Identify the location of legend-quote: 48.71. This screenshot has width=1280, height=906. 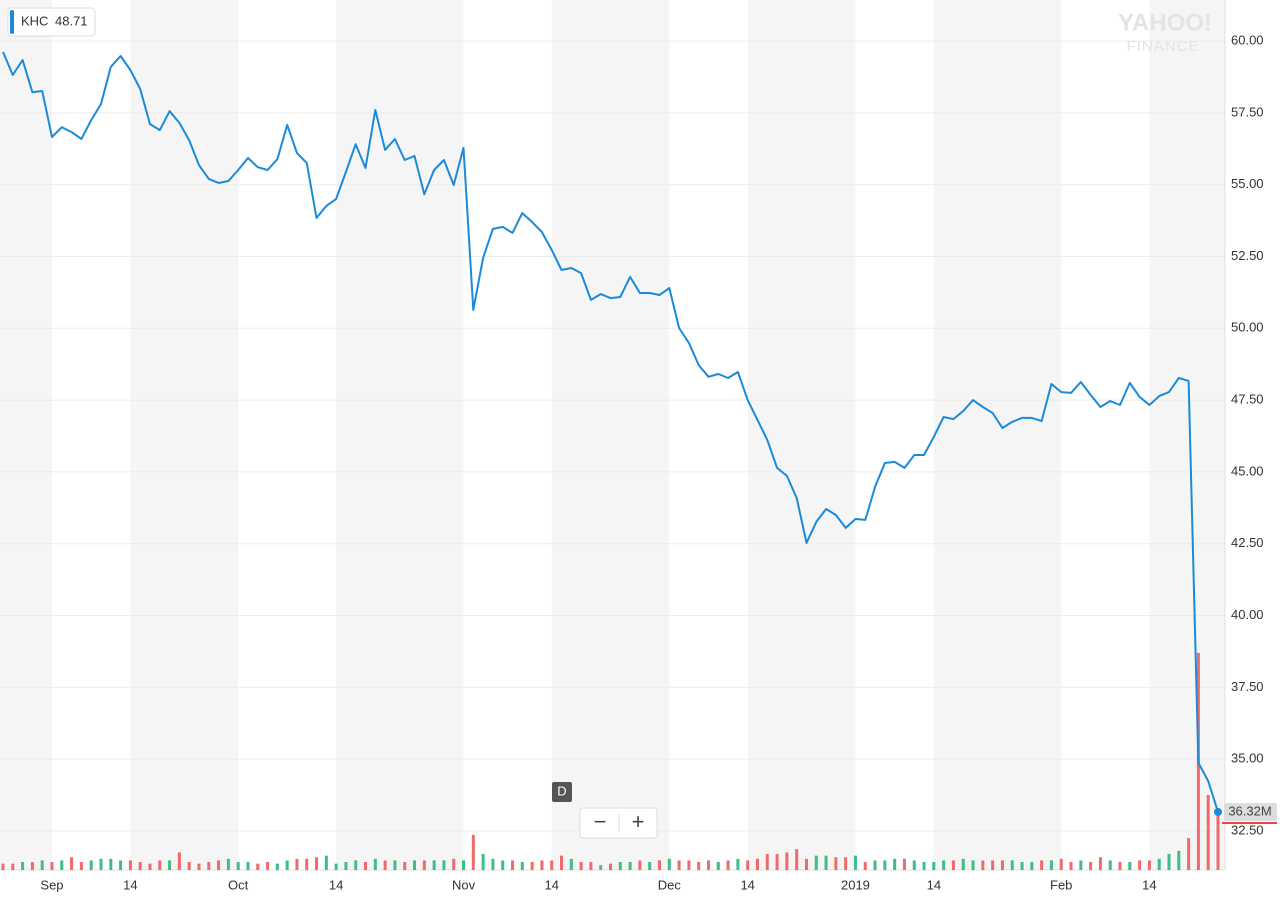
(71, 20).